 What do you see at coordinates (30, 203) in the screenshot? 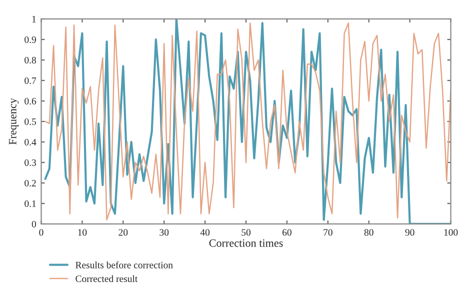
I see `y-tick-label: 0.1` at bounding box center [30, 203].